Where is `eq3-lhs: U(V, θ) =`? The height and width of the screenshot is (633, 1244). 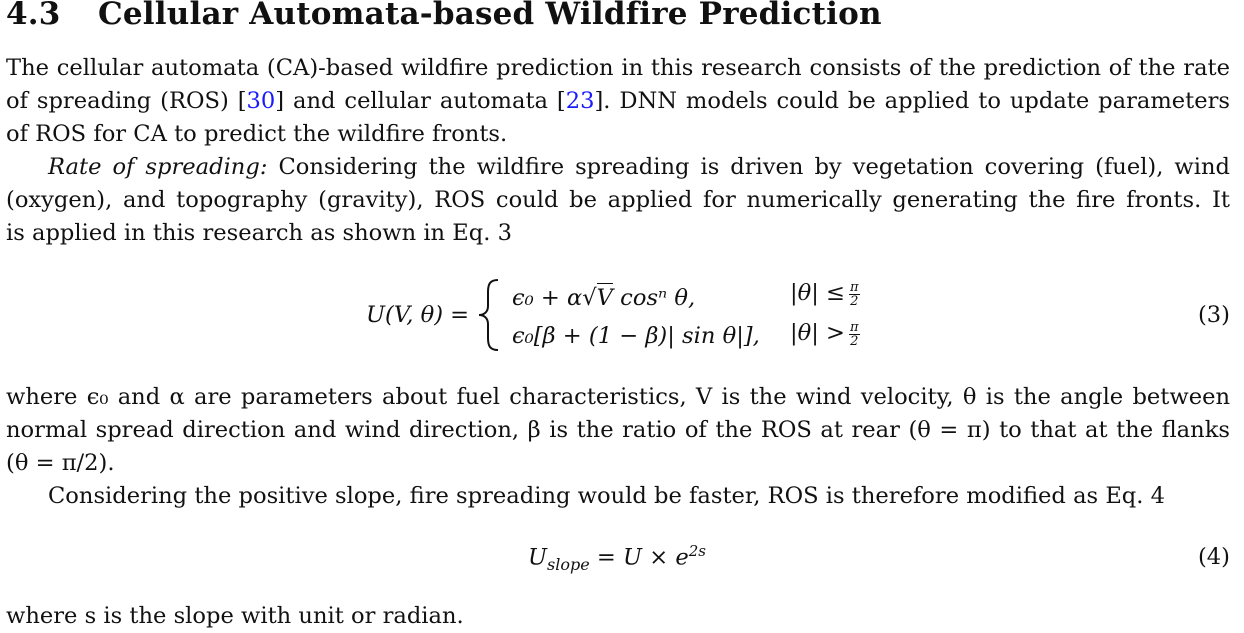 eq3-lhs: U(V, θ) = is located at coordinates (418, 315).